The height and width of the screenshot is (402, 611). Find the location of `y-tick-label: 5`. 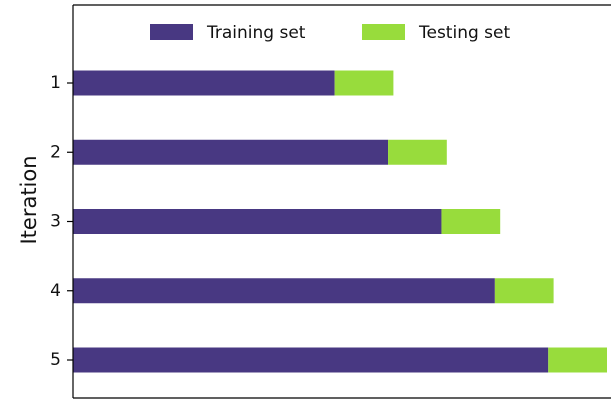

y-tick-label: 5 is located at coordinates (55, 360).